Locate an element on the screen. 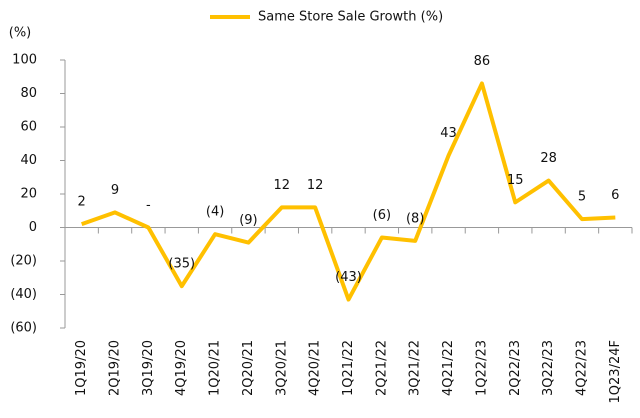 This screenshot has height=418, width=640. data-label: 43 is located at coordinates (448, 133).